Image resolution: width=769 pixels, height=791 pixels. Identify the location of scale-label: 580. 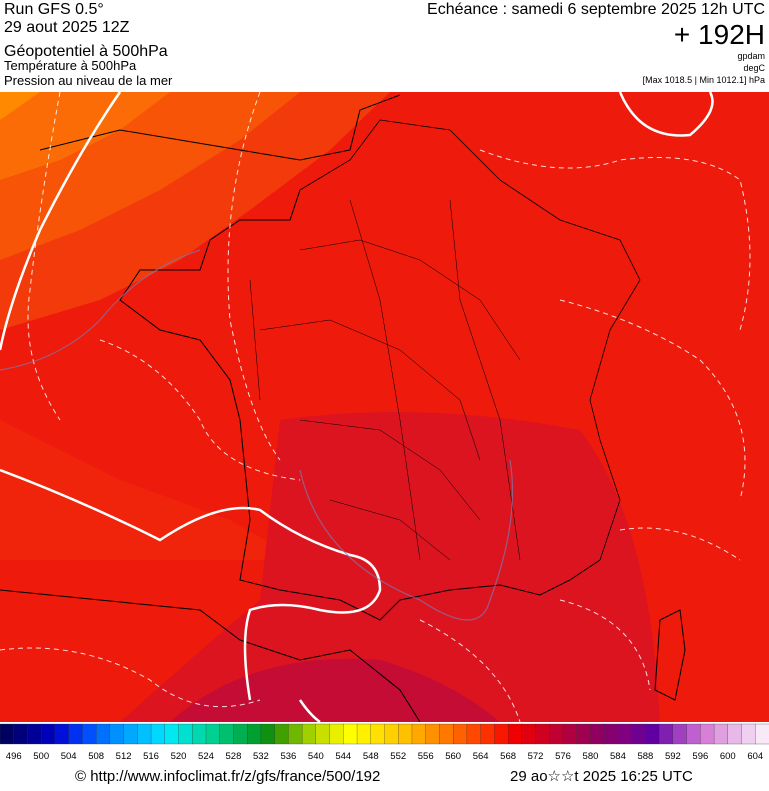
(591, 756).